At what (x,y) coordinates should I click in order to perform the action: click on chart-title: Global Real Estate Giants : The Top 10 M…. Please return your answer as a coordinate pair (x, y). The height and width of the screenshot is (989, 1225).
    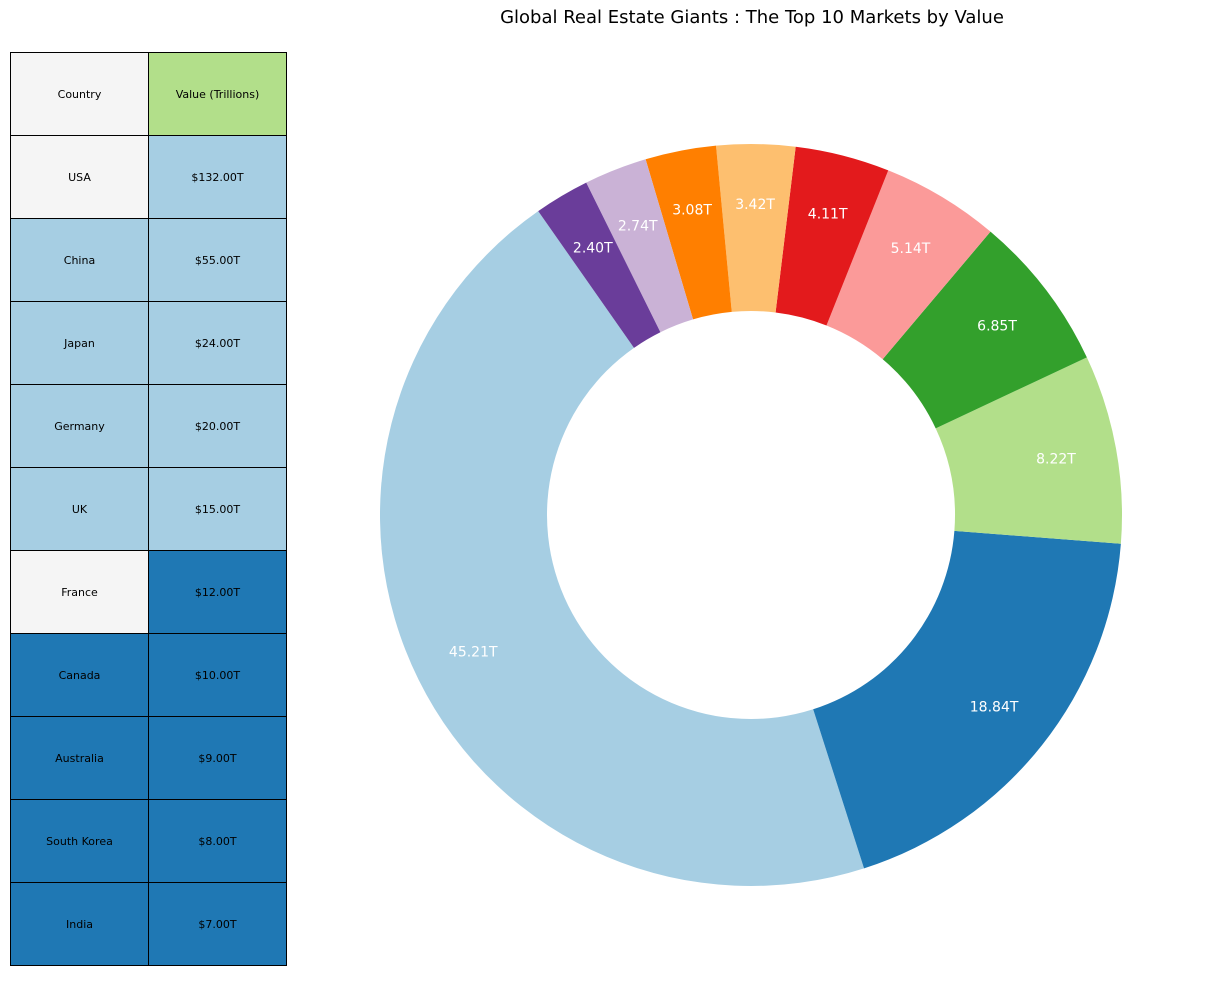
    Looking at the image, I should click on (752, 17).